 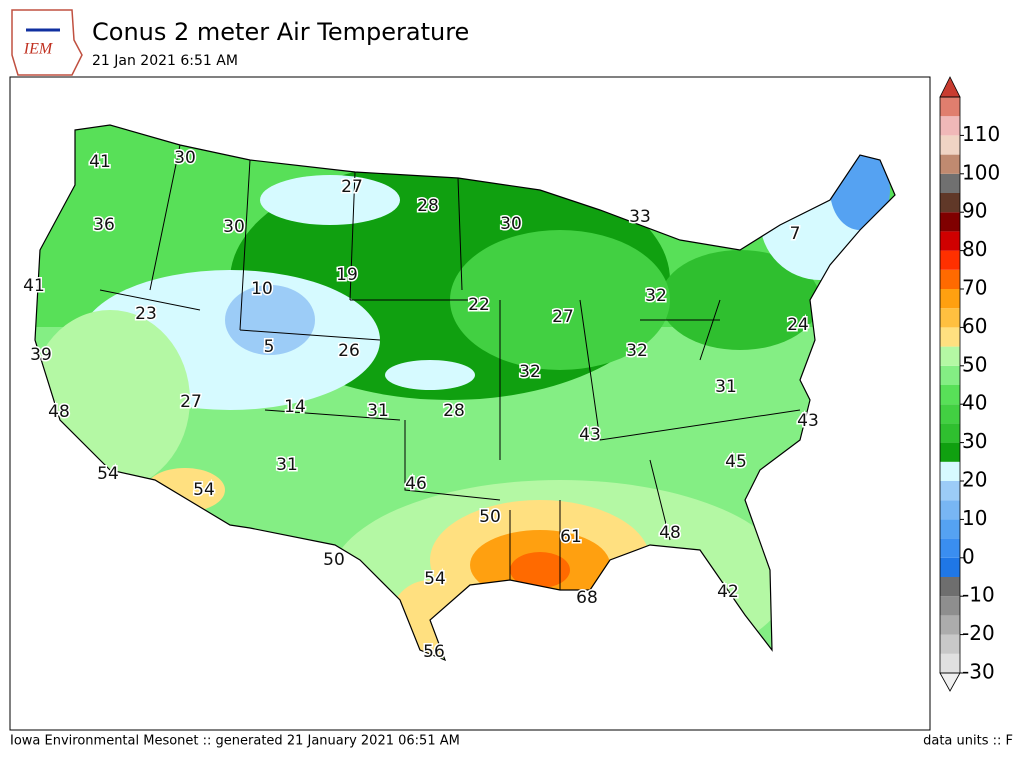 I want to click on station-value: 19, so click(x=347, y=275).